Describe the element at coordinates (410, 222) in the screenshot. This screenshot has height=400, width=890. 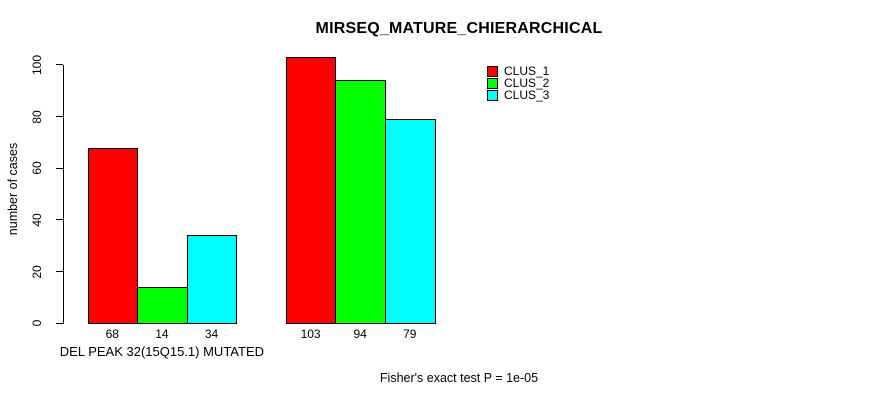
I see `bar-clus_3-group2` at that location.